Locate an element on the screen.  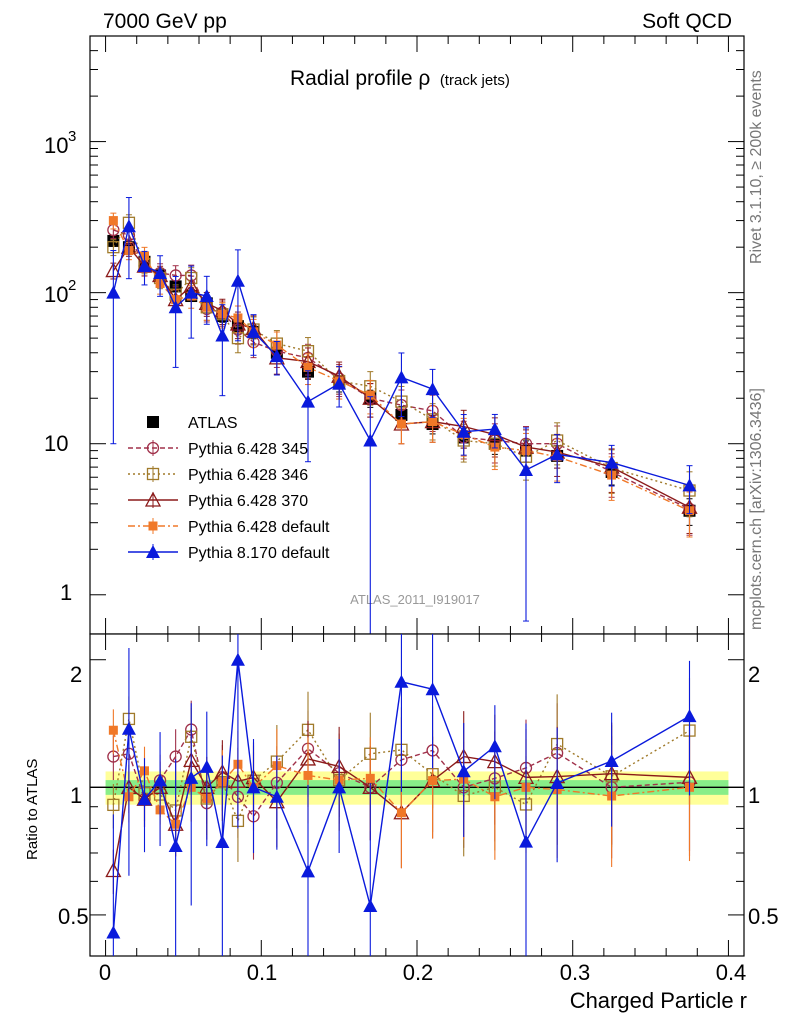
legend-label: Pythia 6.428 345 is located at coordinates (248, 449).